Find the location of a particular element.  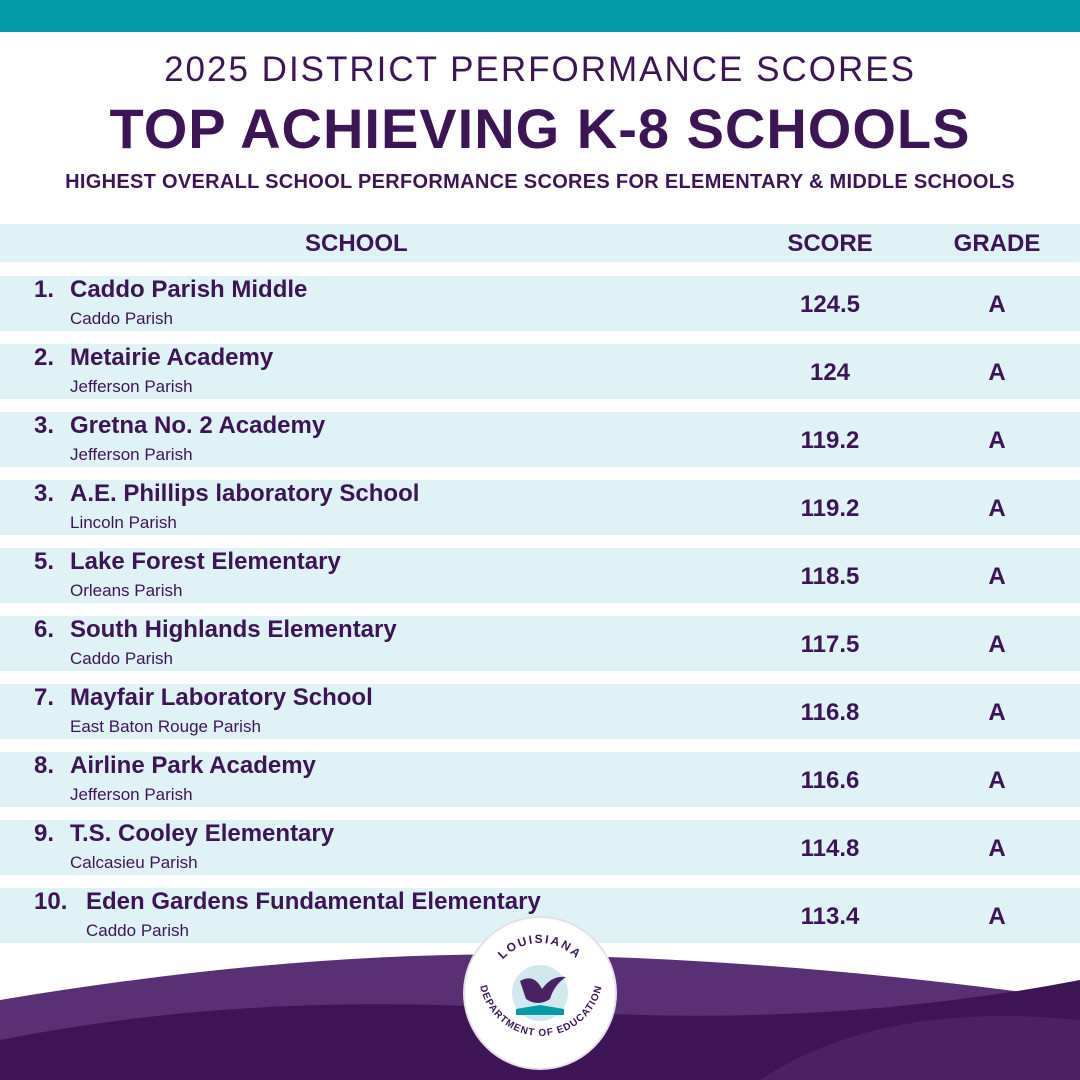

logo-bird is located at coordinates (543, 989).